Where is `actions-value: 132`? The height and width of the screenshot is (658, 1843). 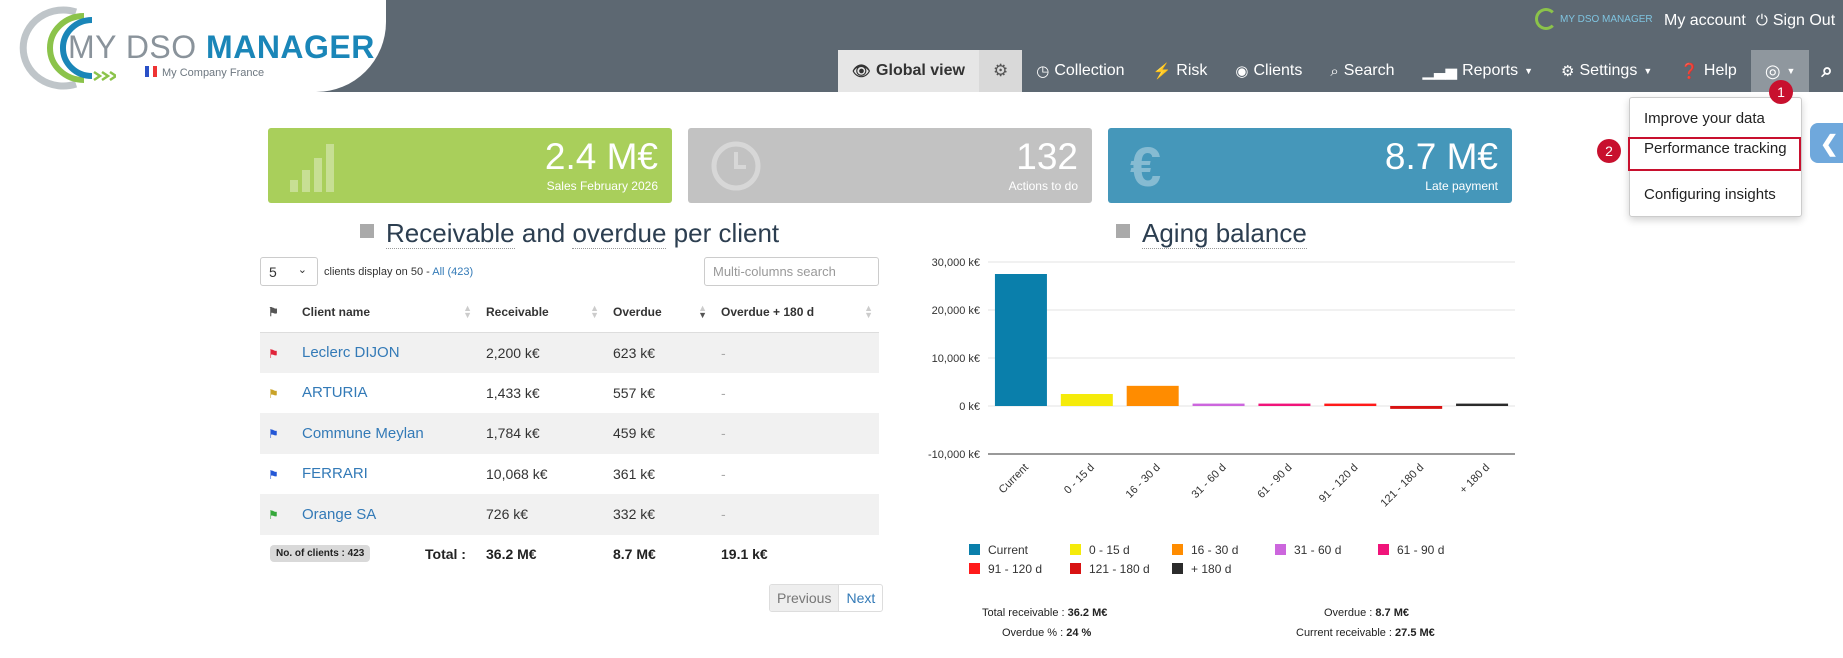
actions-value: 132 is located at coordinates (1047, 156).